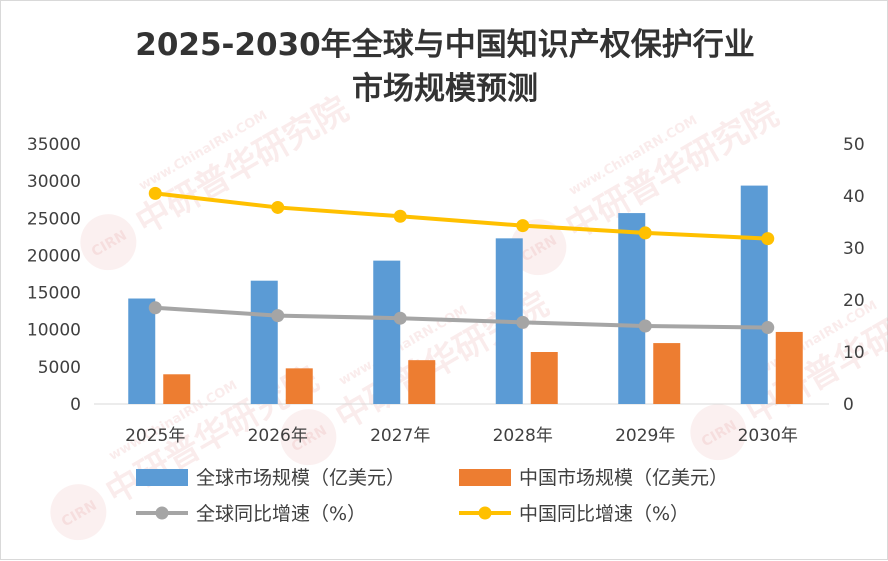  What do you see at coordinates (59, 368) in the screenshot?
I see `y-left-tick-label: 5000` at bounding box center [59, 368].